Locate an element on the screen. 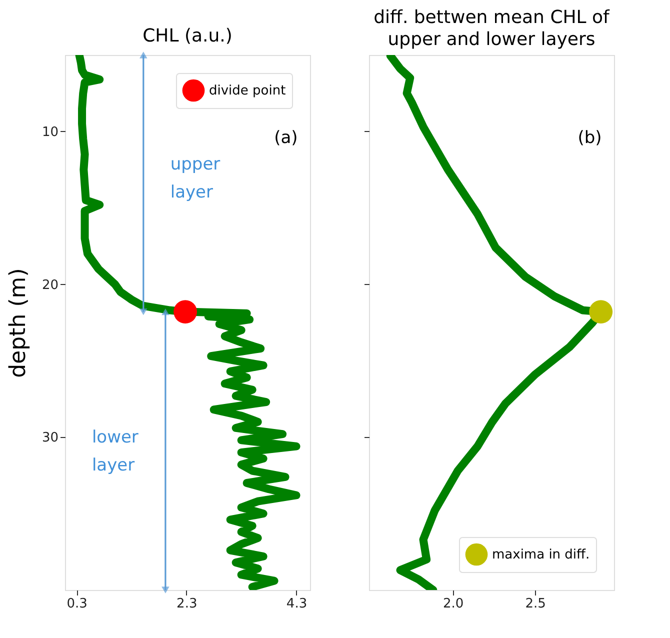 This screenshot has width=670, height=638. legend-label: maxima in diff. is located at coordinates (541, 555).